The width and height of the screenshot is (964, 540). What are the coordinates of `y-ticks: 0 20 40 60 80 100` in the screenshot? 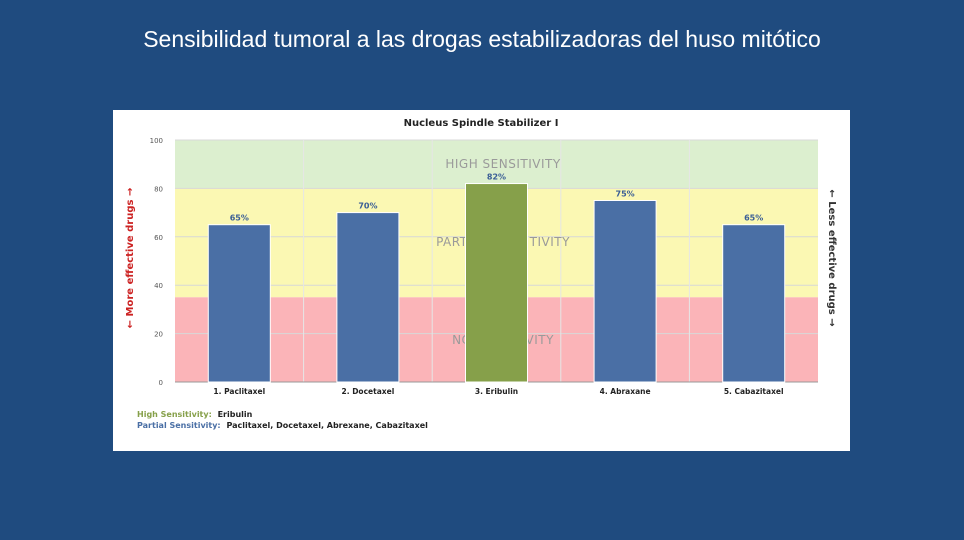 It's located at (156, 262).